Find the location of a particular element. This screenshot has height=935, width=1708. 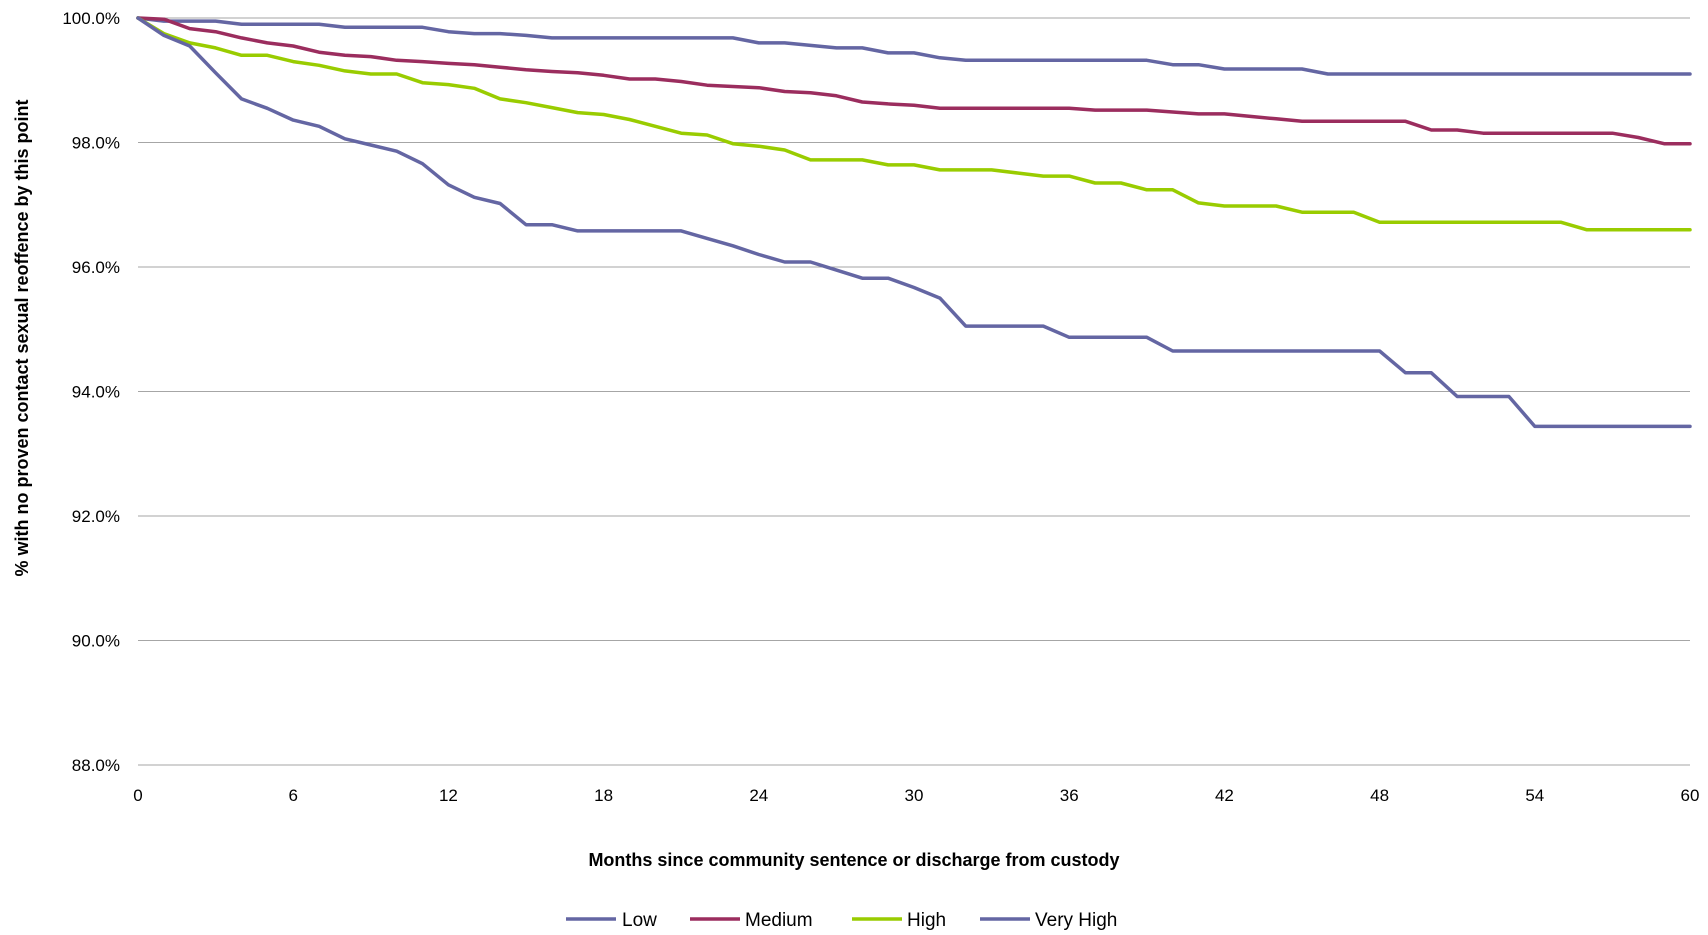

y-tick-label: 94.0% is located at coordinates (96, 392).